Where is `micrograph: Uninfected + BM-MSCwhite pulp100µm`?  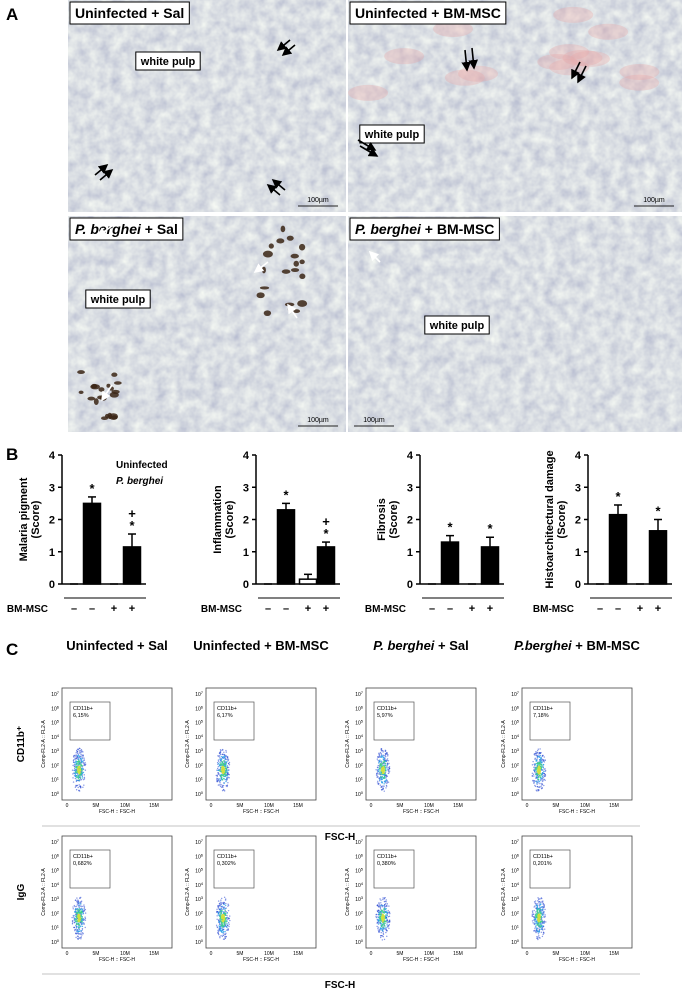
micrograph: Uninfected + BM-MSCwhite pulp100µm is located at coordinates (515, 106).